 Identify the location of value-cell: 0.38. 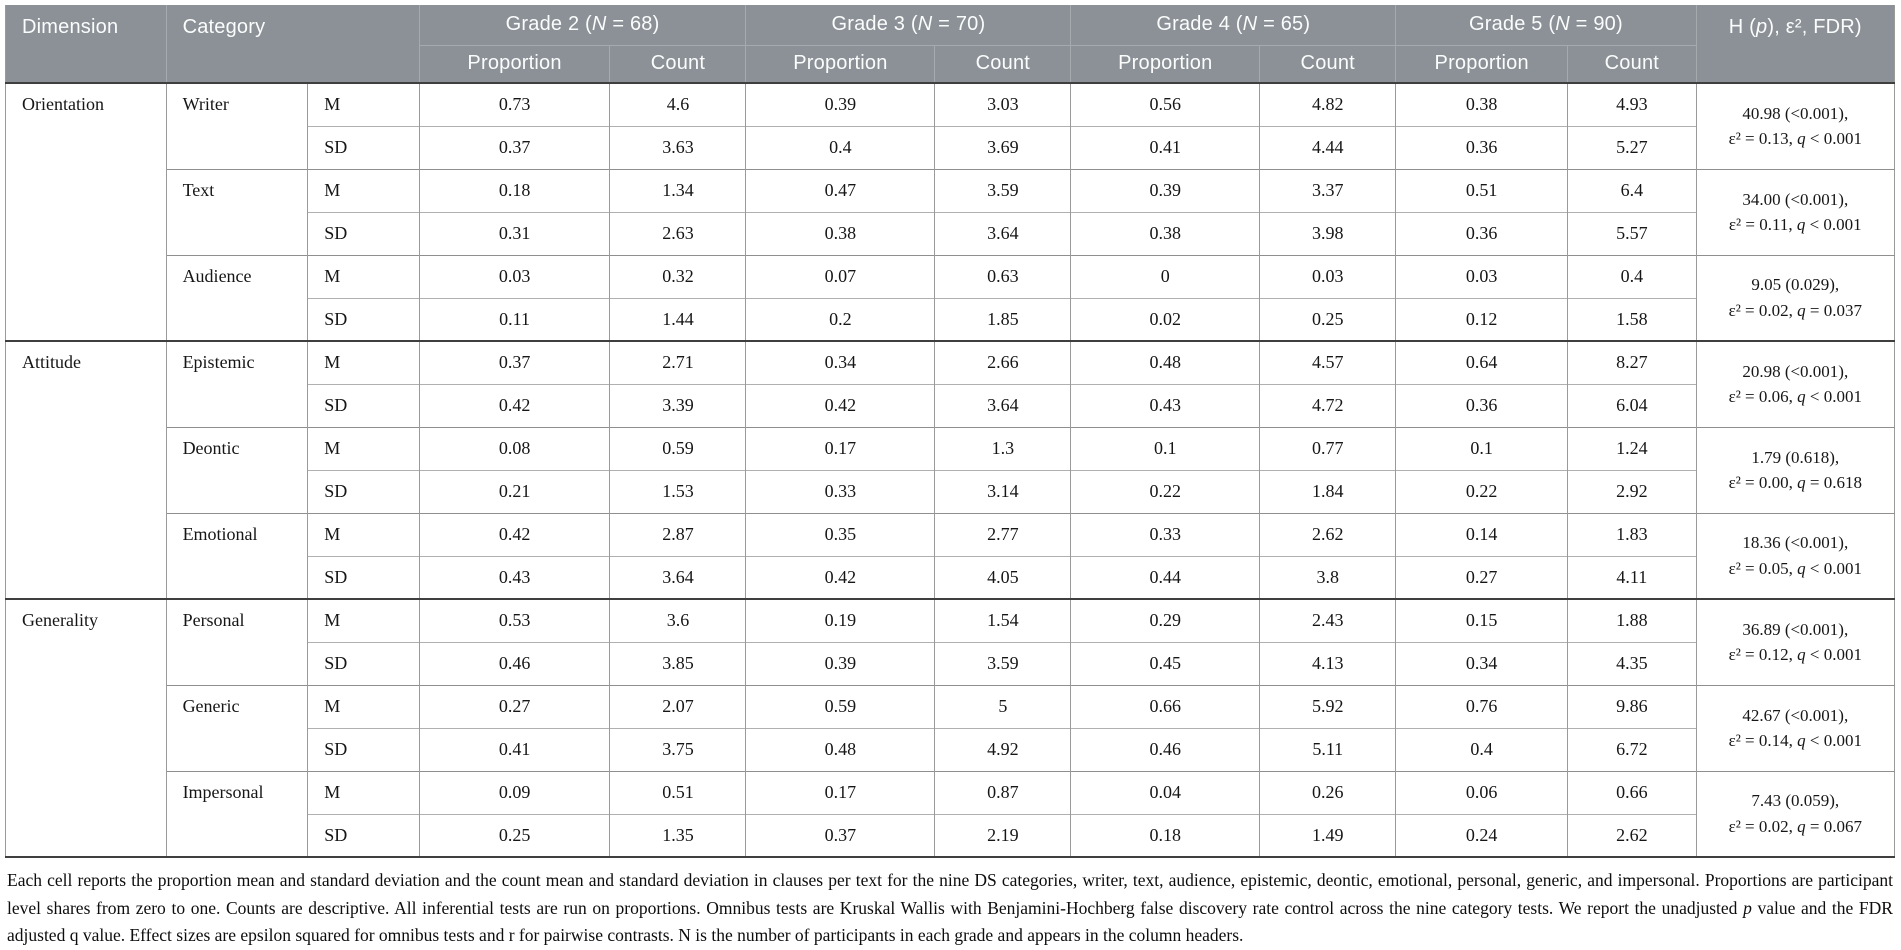
(1165, 233).